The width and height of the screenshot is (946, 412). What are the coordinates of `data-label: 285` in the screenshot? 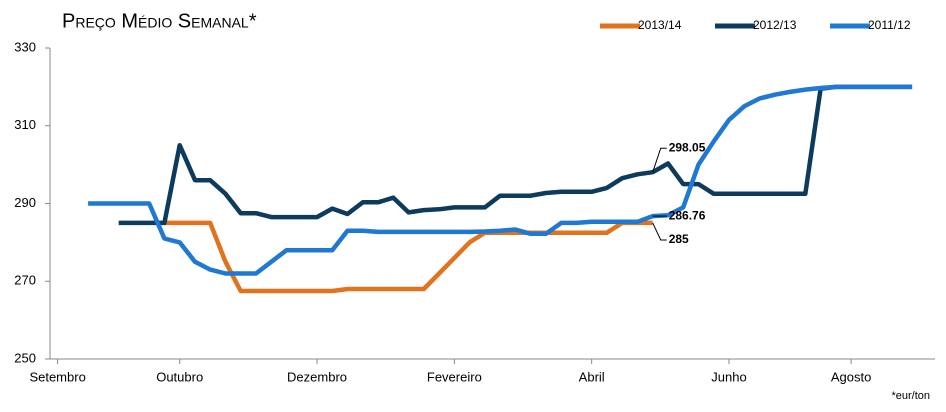 It's located at (679, 239).